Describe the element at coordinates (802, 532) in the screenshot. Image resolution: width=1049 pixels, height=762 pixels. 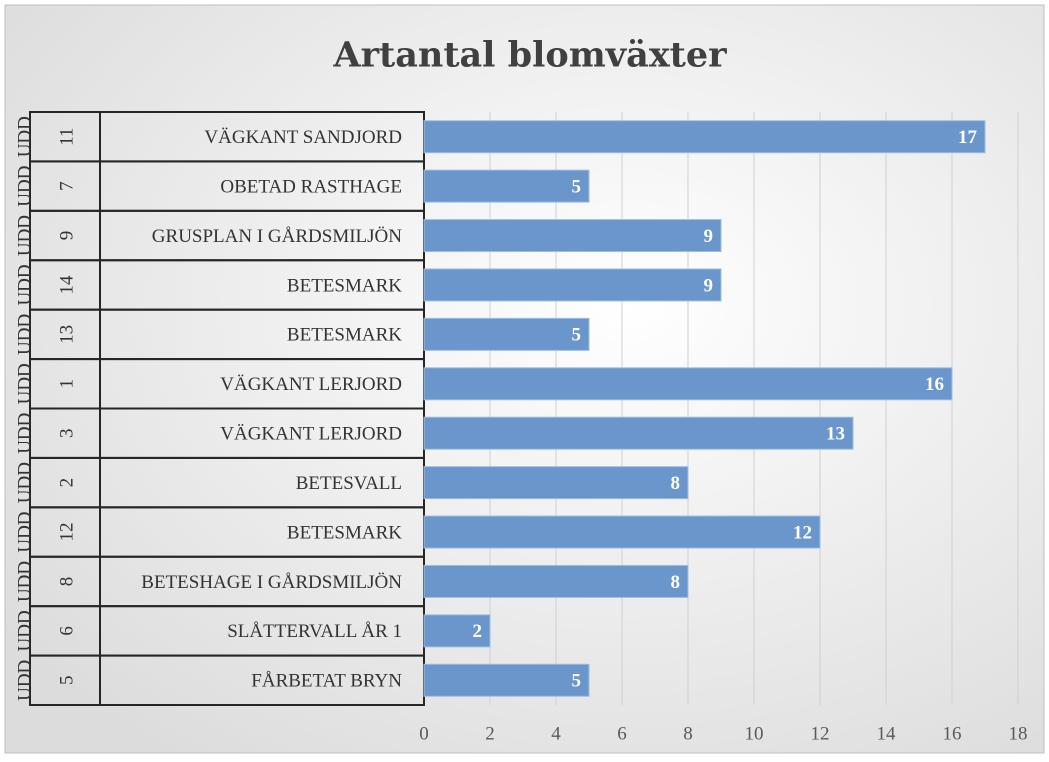
I see `value-label: 12` at that location.